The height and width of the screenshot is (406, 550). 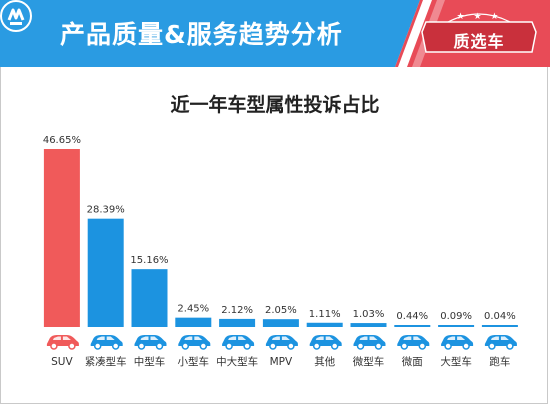 I want to click on category-label-7: 微型车, so click(x=369, y=361).